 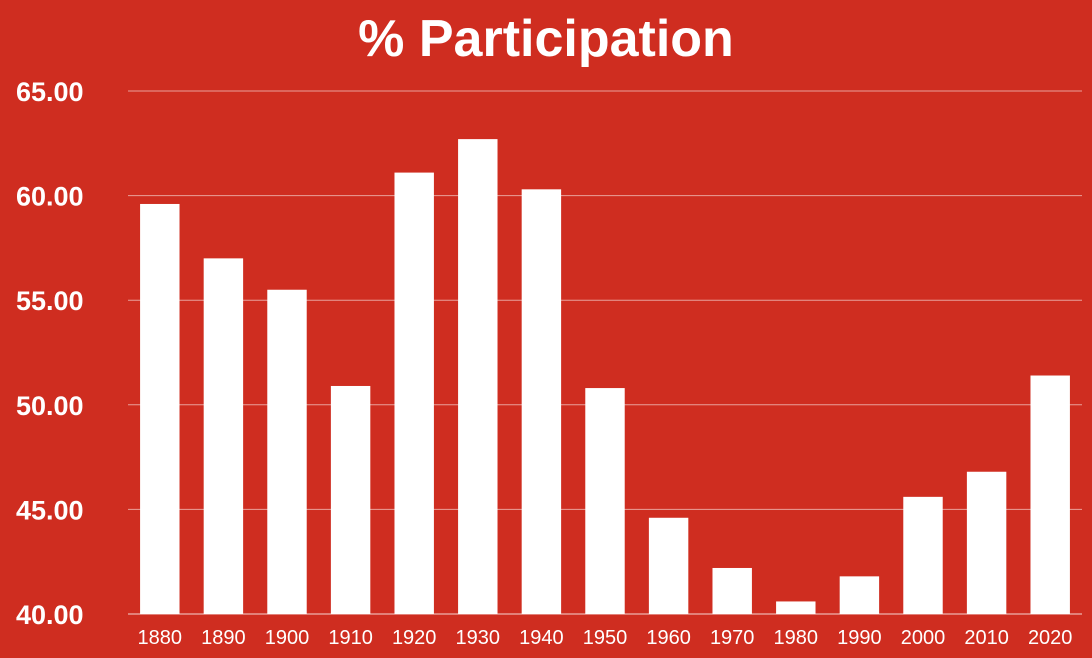 I want to click on bar-1970, so click(x=732, y=590).